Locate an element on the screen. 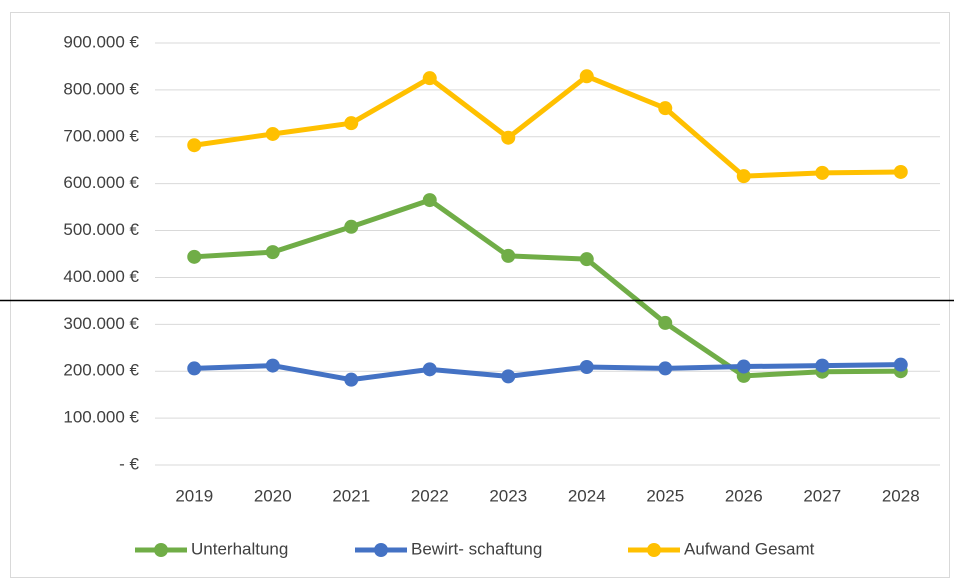 The width and height of the screenshot is (954, 583). y-tick-label: 300.000 € is located at coordinates (101, 323).